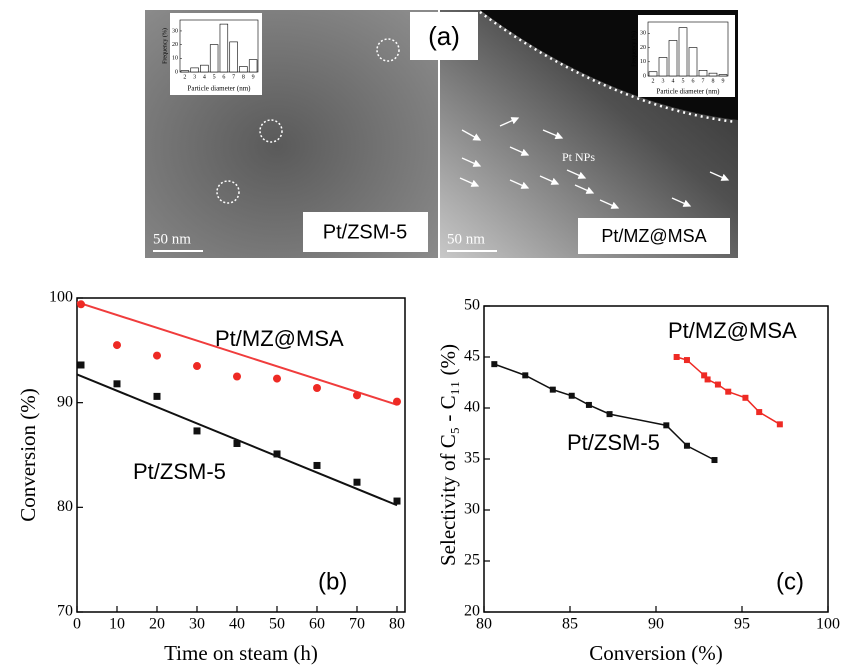  I want to click on y-axis-label: Frequency (%), so click(633, 49).